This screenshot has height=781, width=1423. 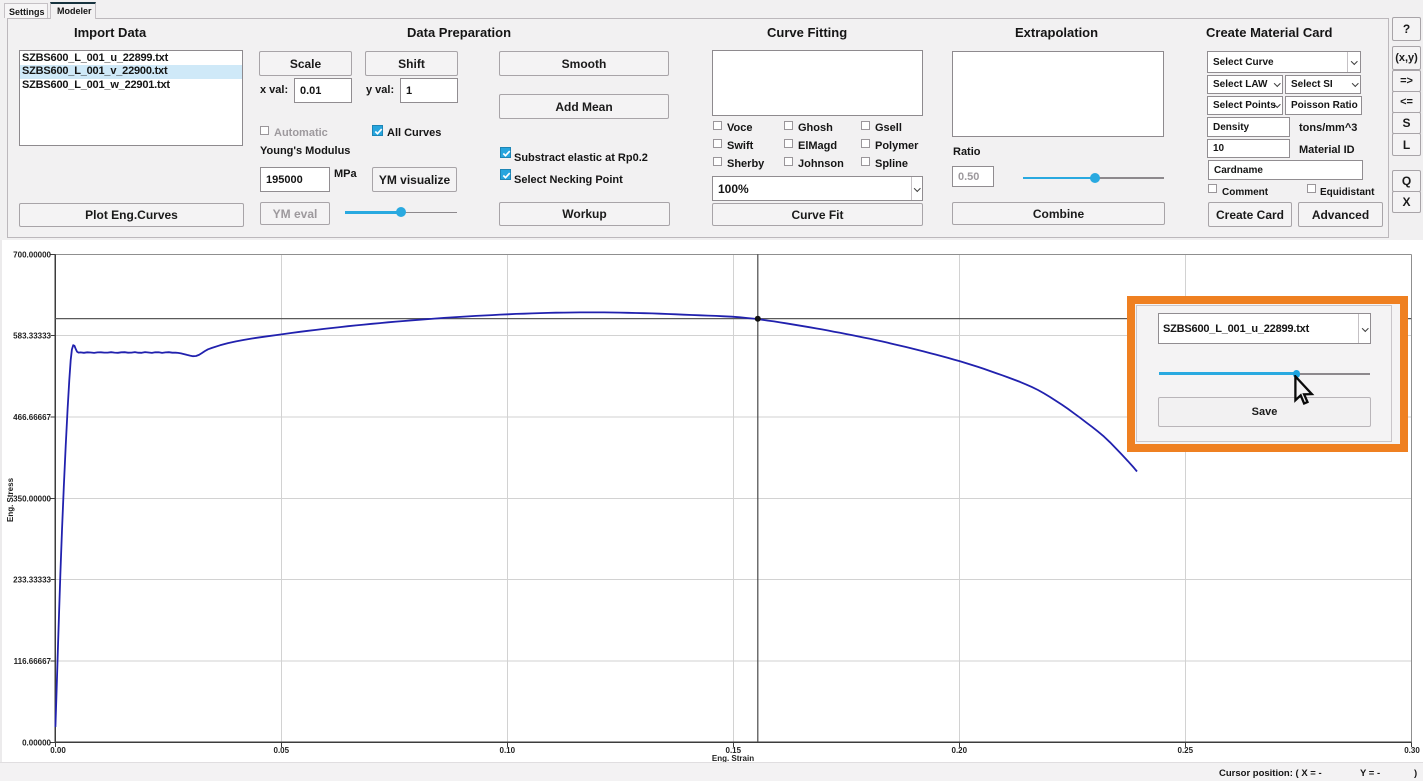 I want to click on svg-text: 0.30, so click(x=1412, y=750).